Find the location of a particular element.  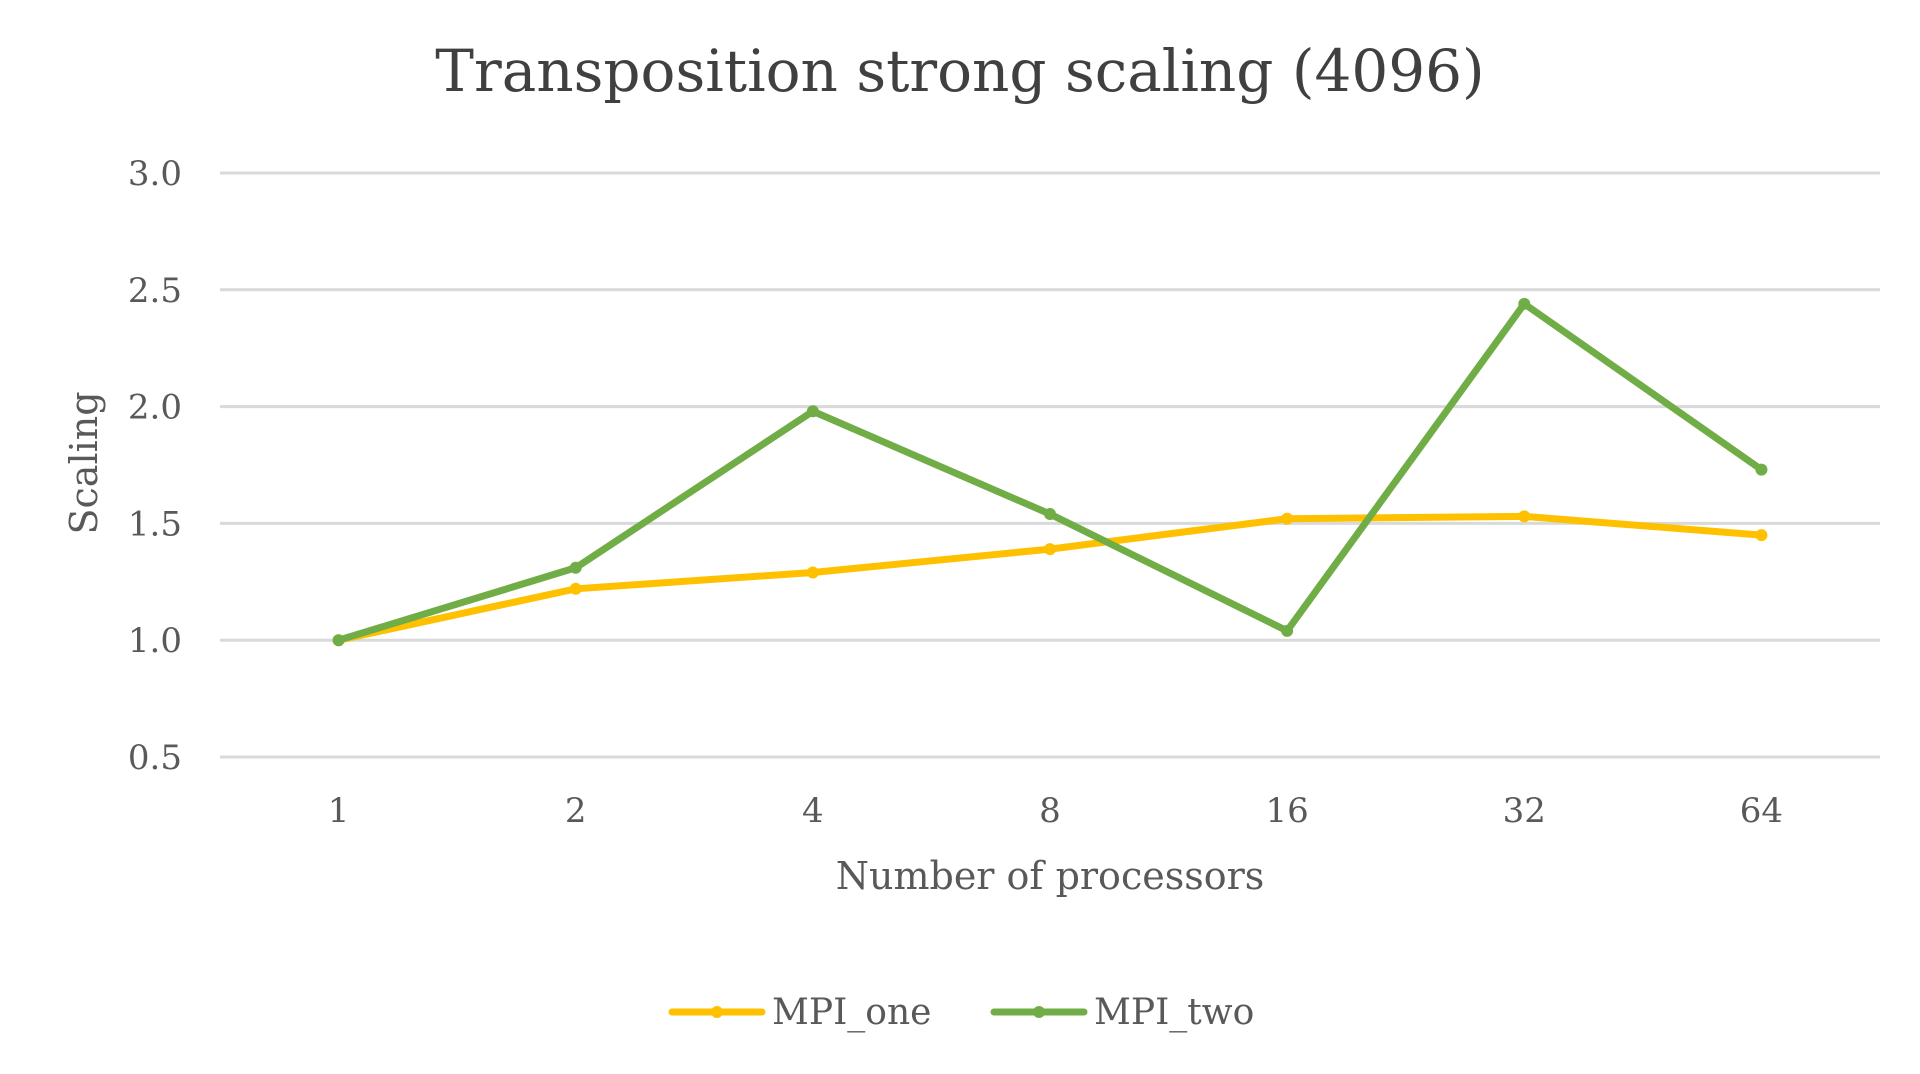

y-axis-ticks: 0.5 1.0 1.5 2.0 2.5 3.0 is located at coordinates (155, 466).